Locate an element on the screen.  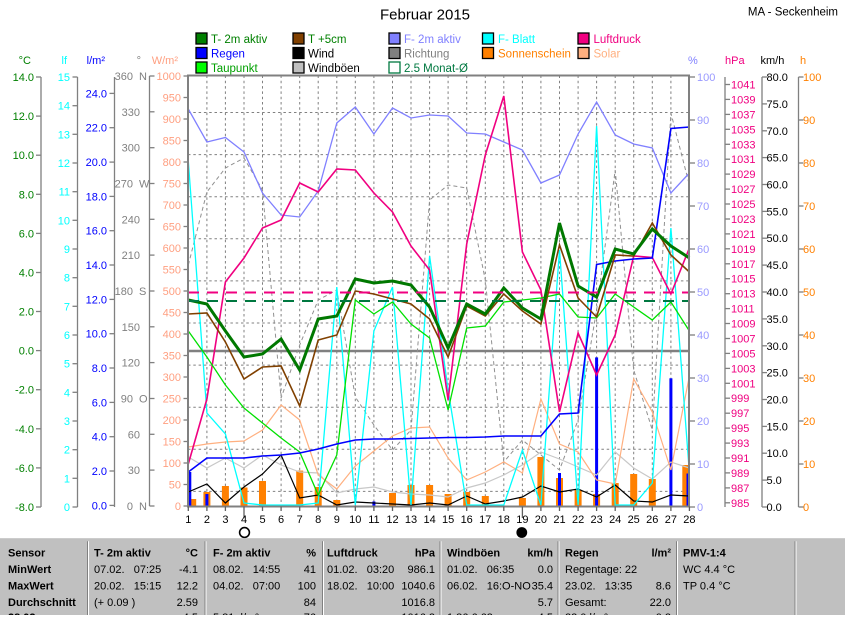
svg-text: 1003 is located at coordinates (743, 369).